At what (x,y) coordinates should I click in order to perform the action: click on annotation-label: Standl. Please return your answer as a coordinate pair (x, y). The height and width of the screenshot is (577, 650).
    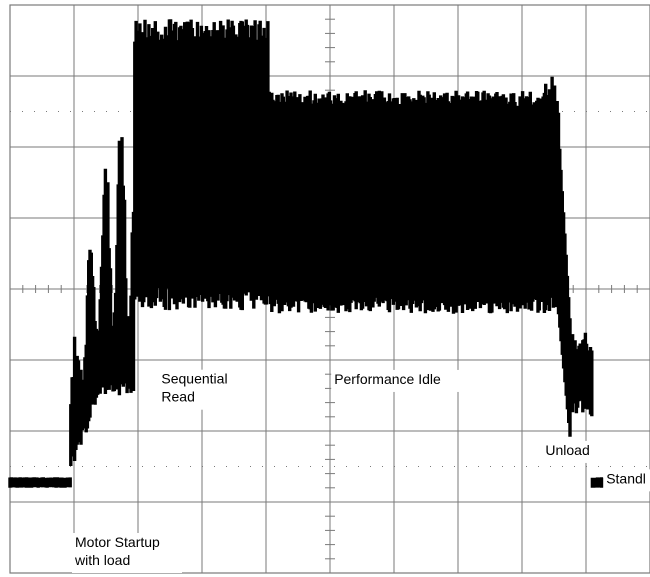
    Looking at the image, I should click on (626, 480).